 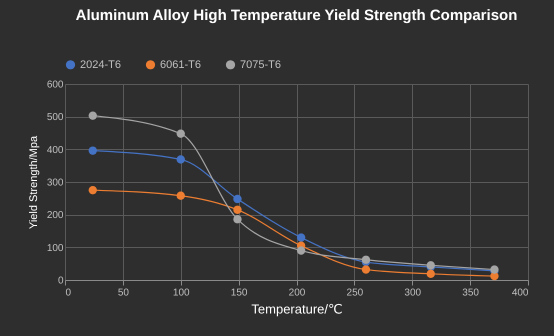 What do you see at coordinates (55, 85) in the screenshot?
I see `y-tick-label: 600` at bounding box center [55, 85].